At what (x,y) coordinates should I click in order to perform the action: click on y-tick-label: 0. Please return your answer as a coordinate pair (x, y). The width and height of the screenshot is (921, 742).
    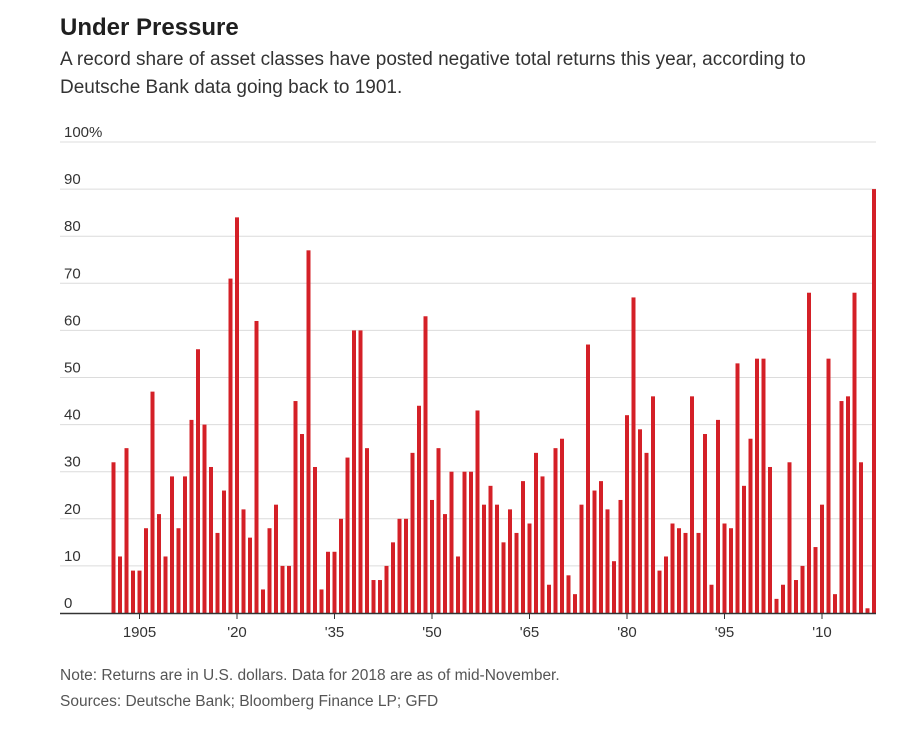
    Looking at the image, I should click on (68, 603).